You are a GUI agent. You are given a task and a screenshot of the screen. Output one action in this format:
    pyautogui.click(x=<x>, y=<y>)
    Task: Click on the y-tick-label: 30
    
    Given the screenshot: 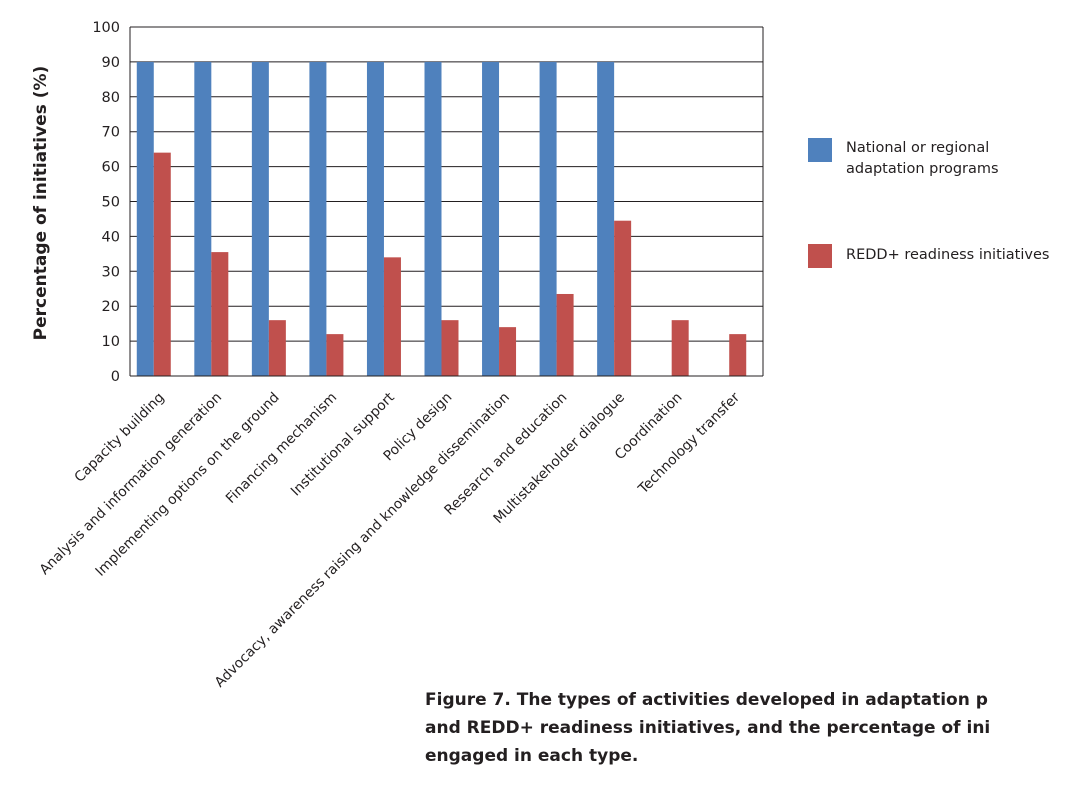 What is the action you would take?
    pyautogui.click(x=111, y=272)
    